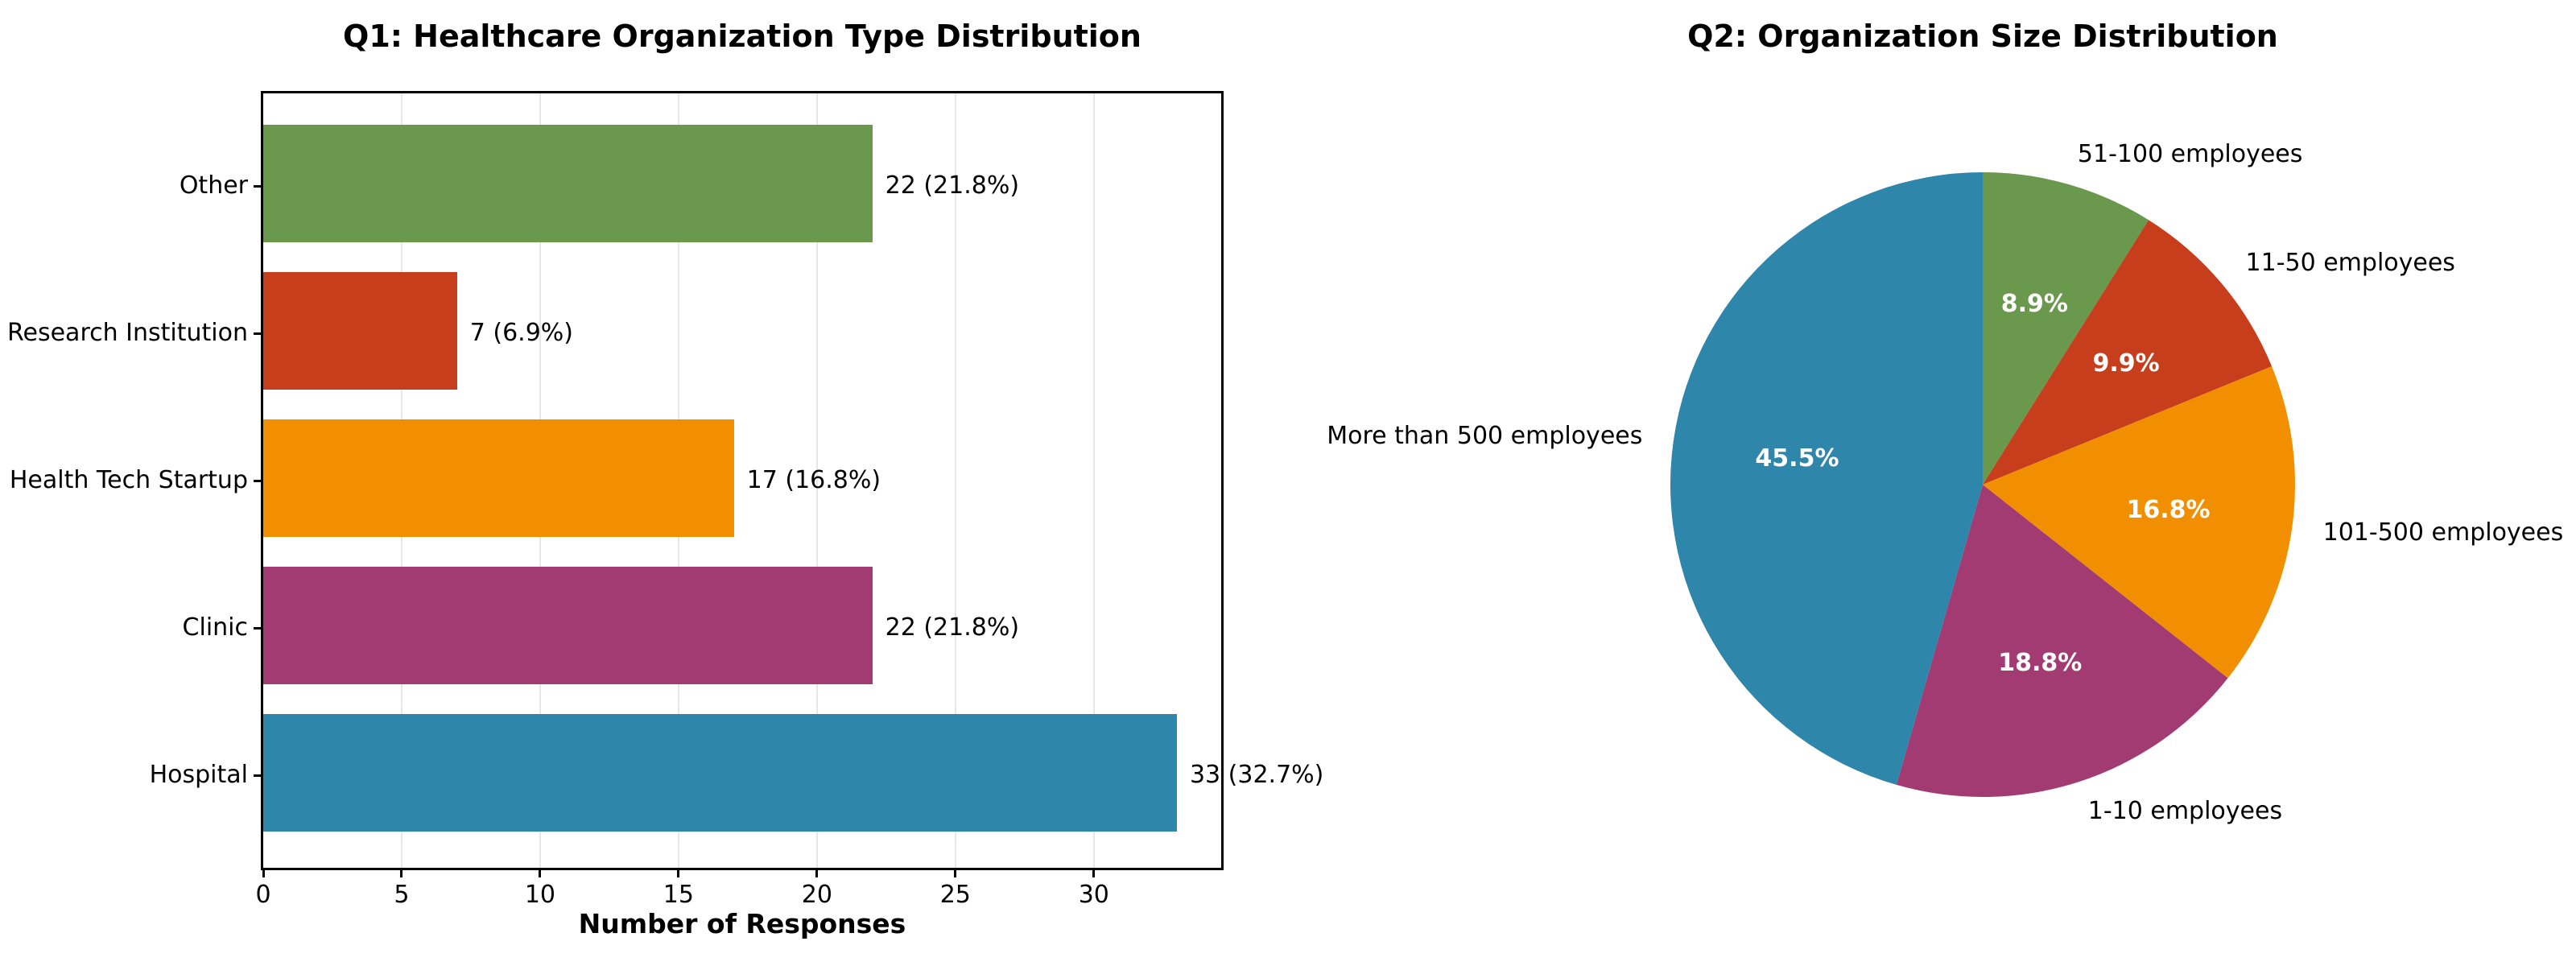 The height and width of the screenshot is (966, 2576). I want to click on xtick-label: 30, so click(1093, 895).